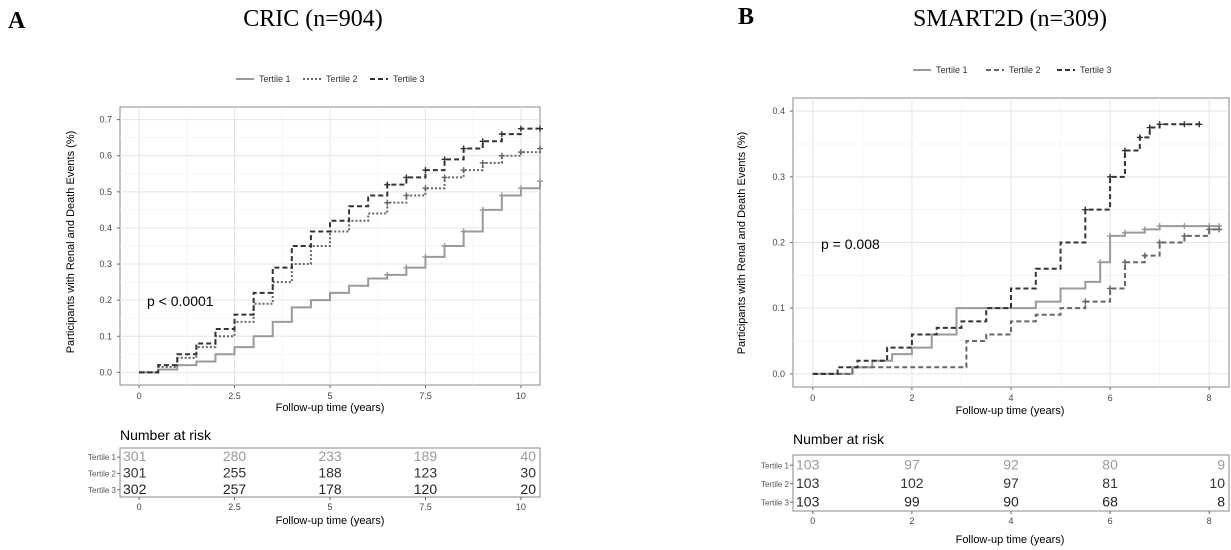 Image resolution: width=1231 pixels, height=550 pixels. Describe the element at coordinates (139, 396) in the screenshot. I see `x-tick-label: 0` at that location.